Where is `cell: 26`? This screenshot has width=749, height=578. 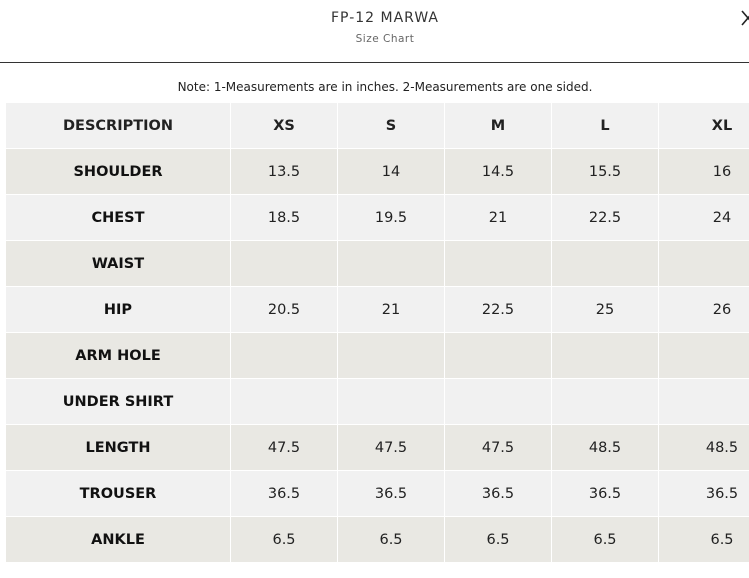 cell: 26 is located at coordinates (703, 309).